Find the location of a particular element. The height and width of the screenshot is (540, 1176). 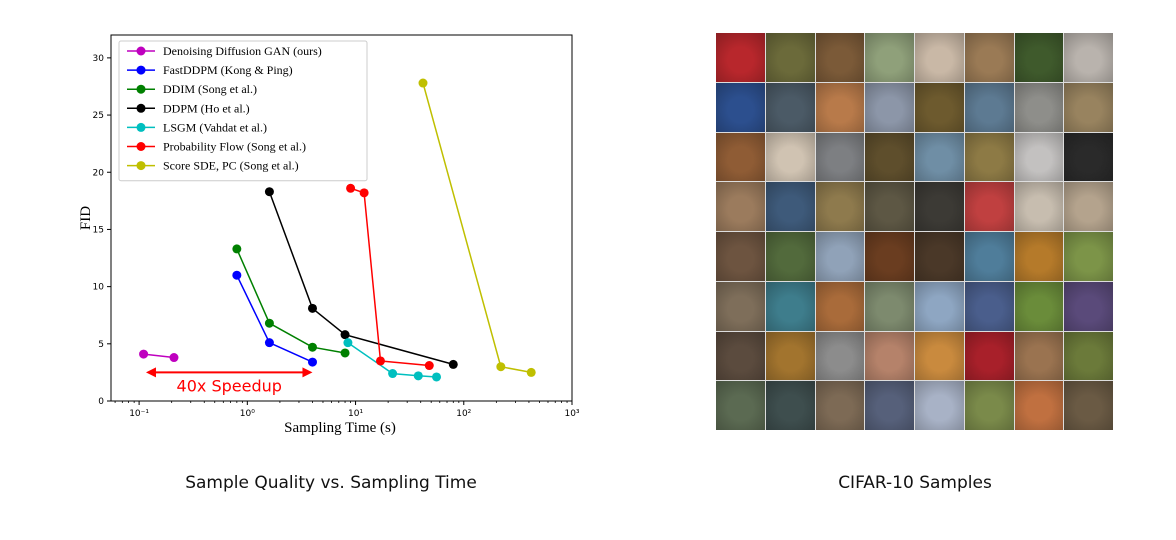

chart-caption: Sample Quality vs. Sampling Time is located at coordinates (331, 483).